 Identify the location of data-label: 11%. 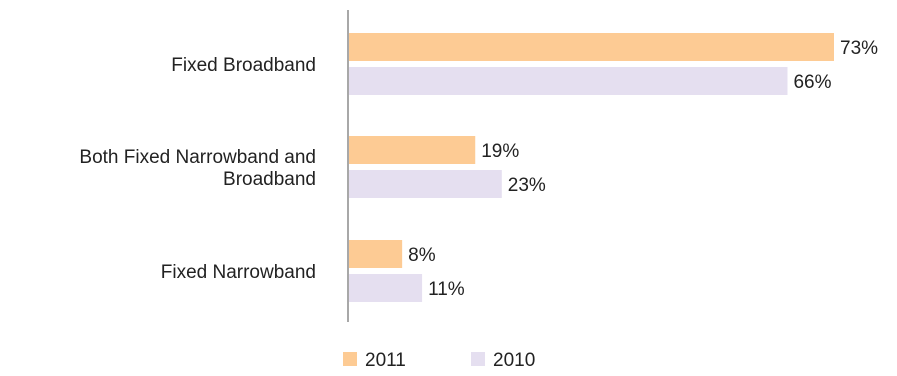
(446, 289).